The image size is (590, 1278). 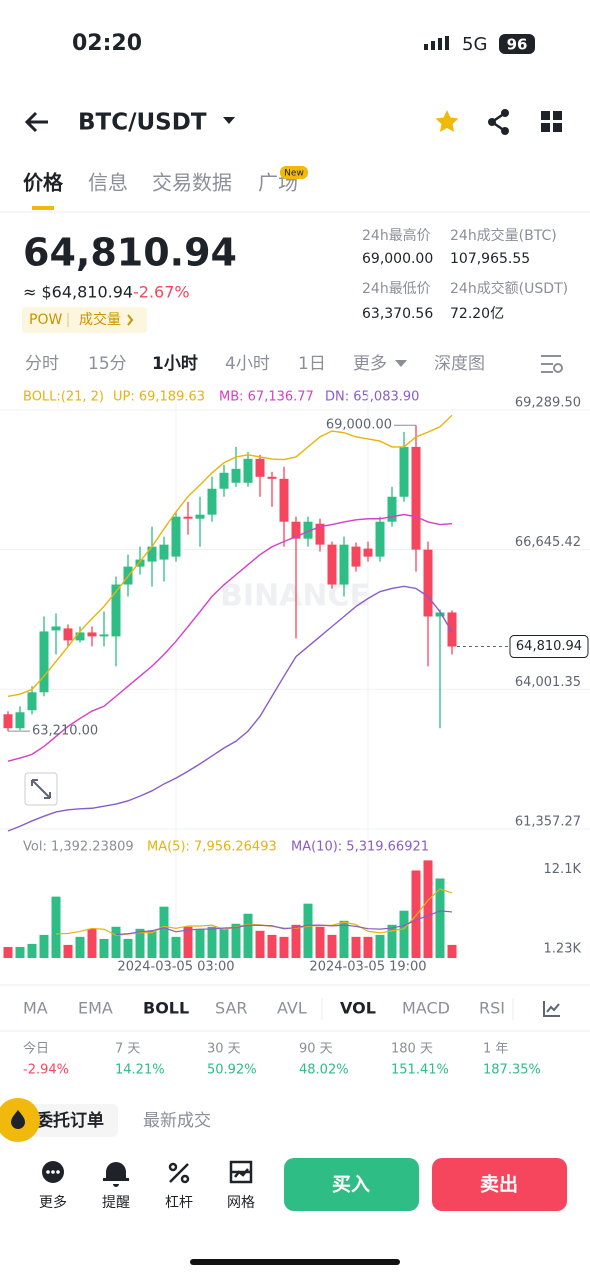 What do you see at coordinates (551, 121) in the screenshot?
I see `menu` at bounding box center [551, 121].